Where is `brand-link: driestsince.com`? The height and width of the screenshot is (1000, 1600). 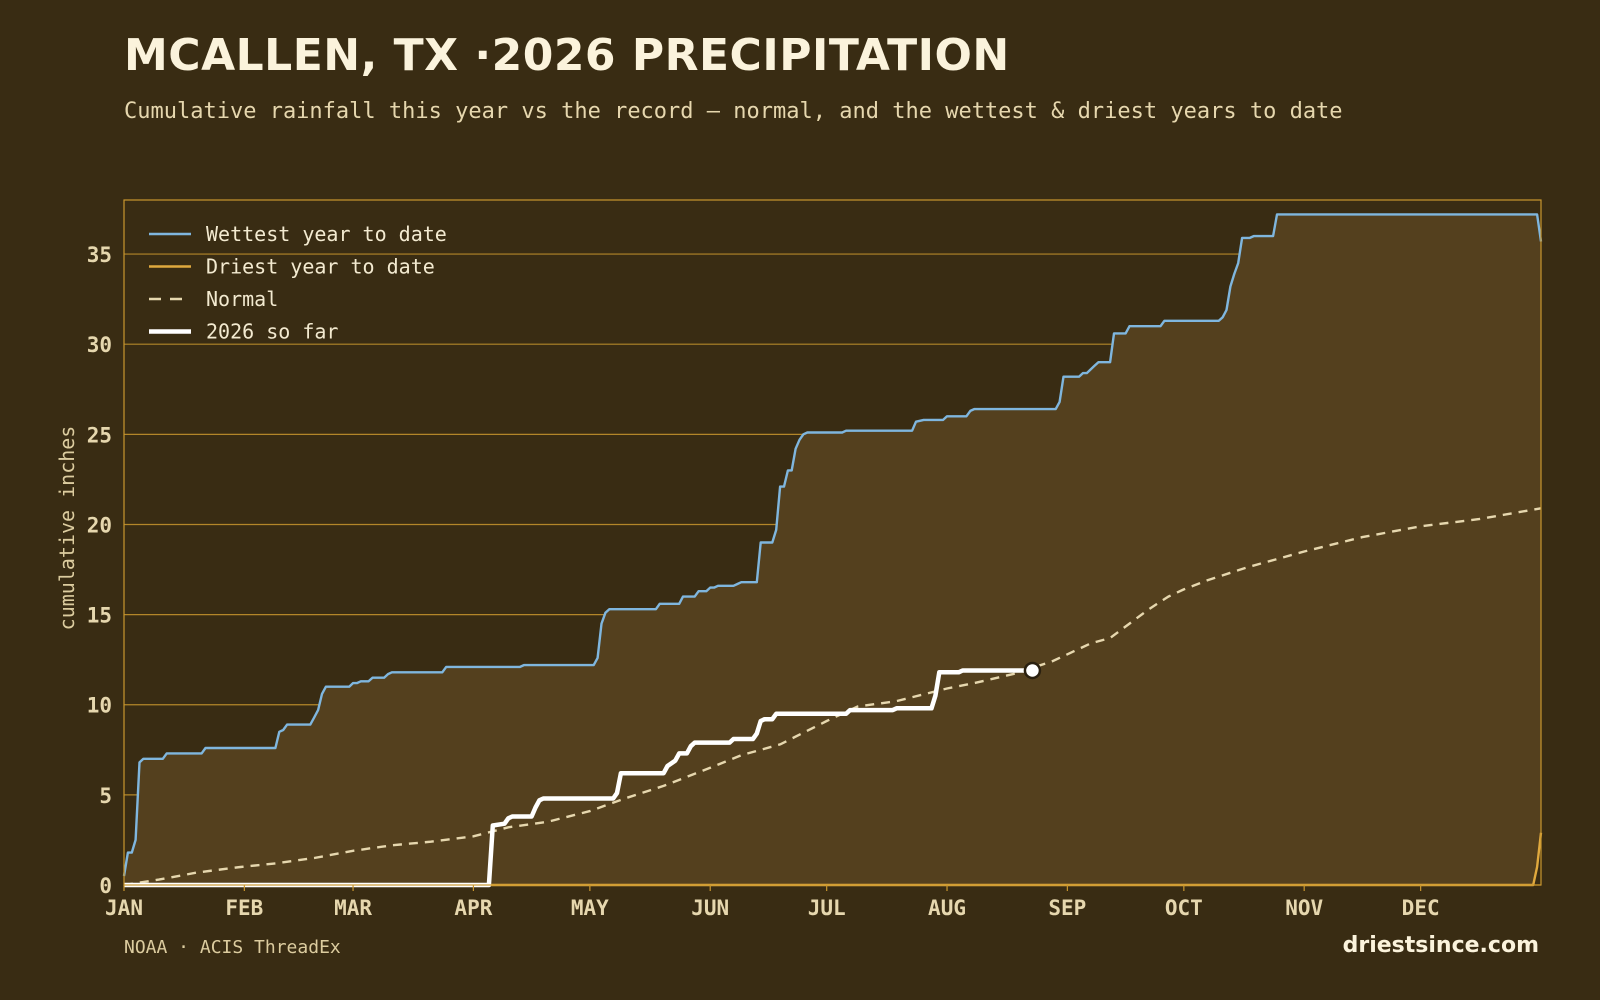 brand-link: driestsince.com is located at coordinates (1440, 945).